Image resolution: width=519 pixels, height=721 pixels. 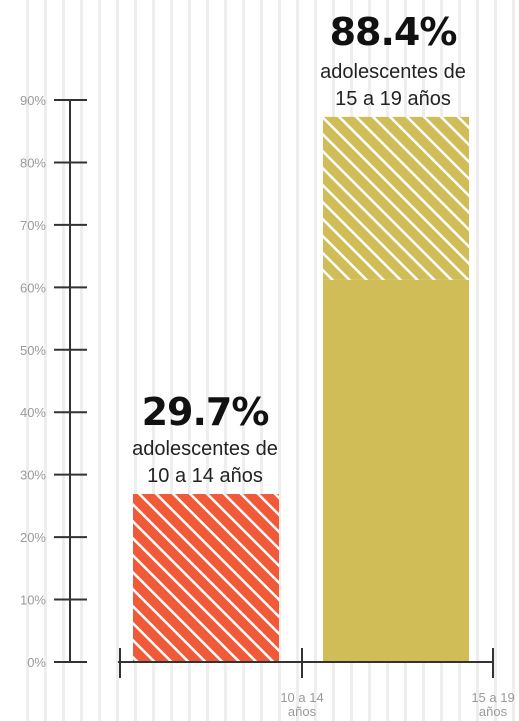 What do you see at coordinates (205, 476) in the screenshot?
I see `annotation-text: 10 a 14 años` at bounding box center [205, 476].